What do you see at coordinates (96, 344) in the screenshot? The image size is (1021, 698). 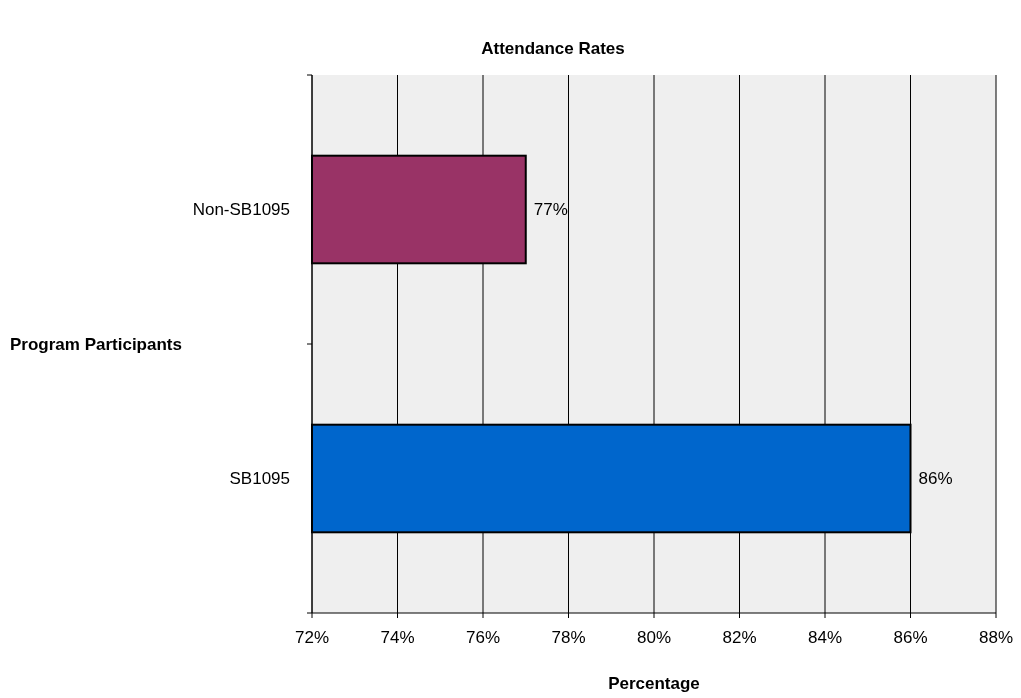 I see `y-axis-title: Program Participants` at bounding box center [96, 344].